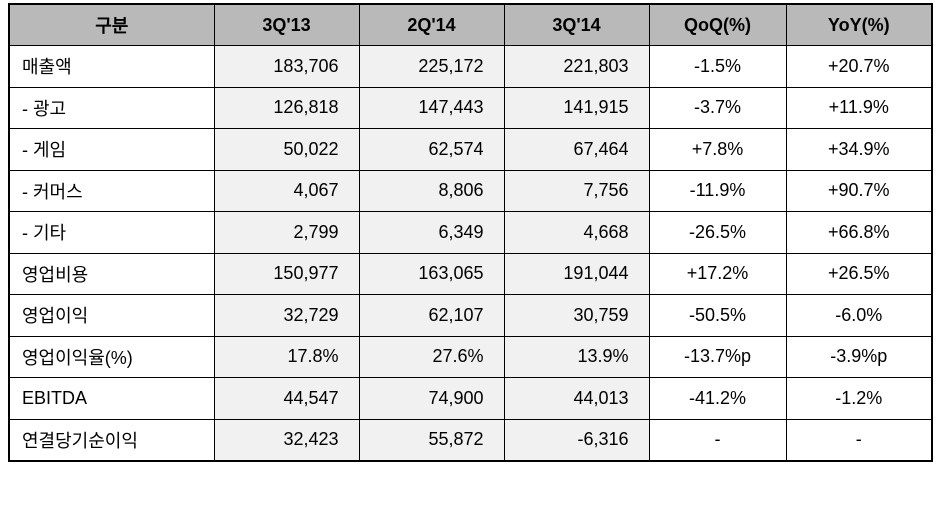  What do you see at coordinates (576, 273) in the screenshot?
I see `quarter-value-cell: 191,044` at bounding box center [576, 273].